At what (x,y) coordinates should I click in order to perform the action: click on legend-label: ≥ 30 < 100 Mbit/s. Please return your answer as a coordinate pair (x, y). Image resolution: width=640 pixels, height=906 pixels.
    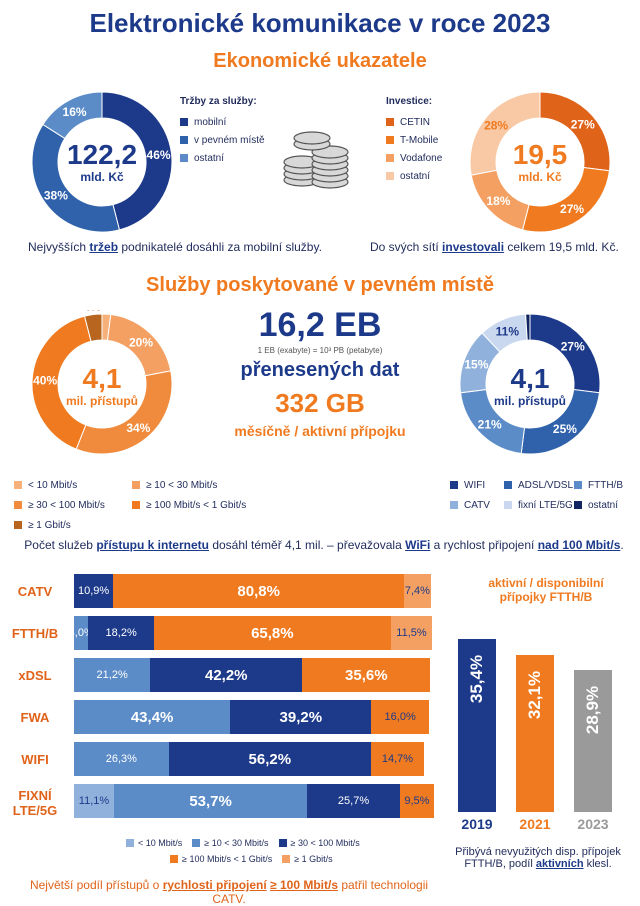
    Looking at the image, I should click on (66, 505).